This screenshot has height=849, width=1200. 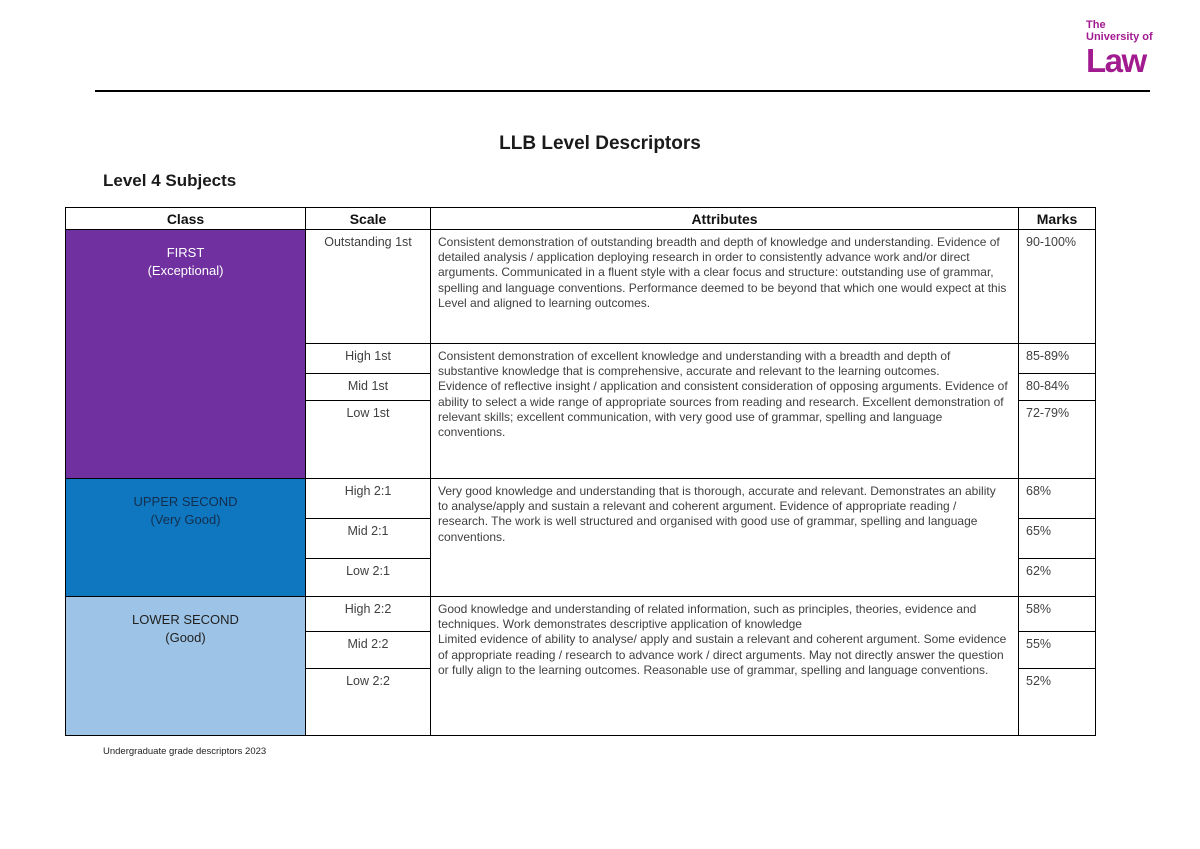 I want to click on marks-cell-outstanding-1st: 90-100%, so click(x=1057, y=286).